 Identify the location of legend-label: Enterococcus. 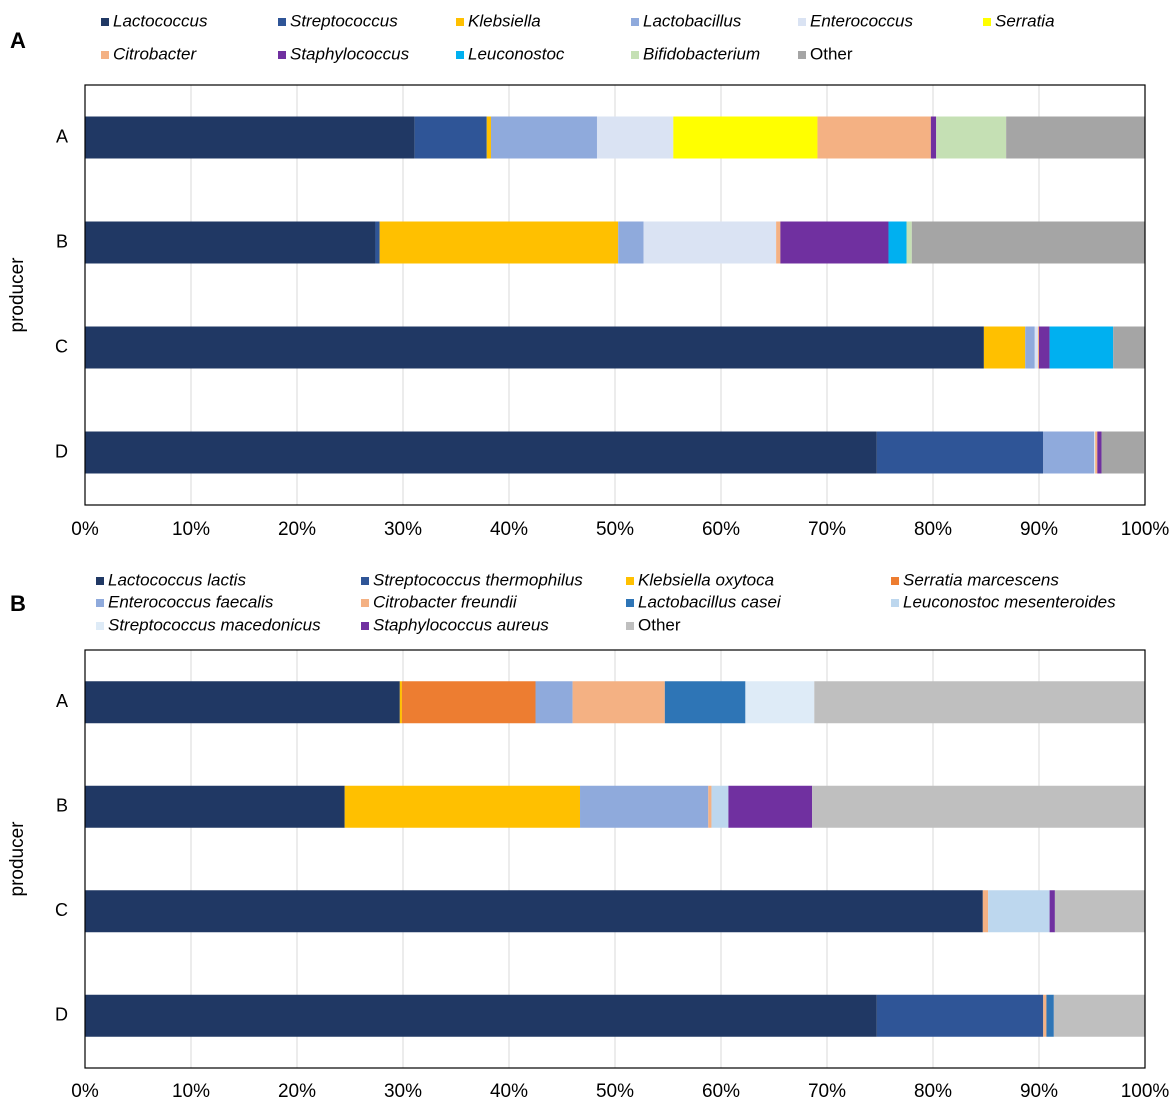
(861, 20).